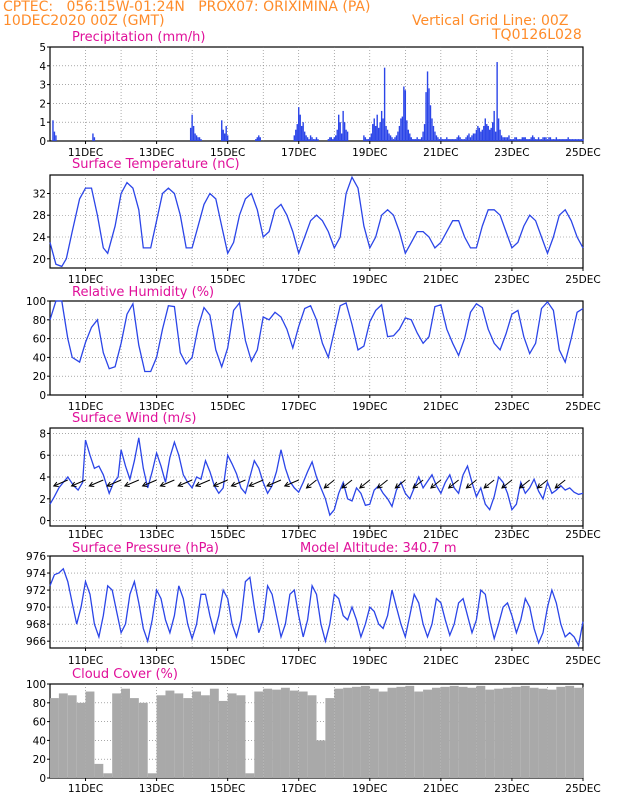  Describe the element at coordinates (39, 704) in the screenshot. I see `cloud-cover-ytick: 80` at that location.